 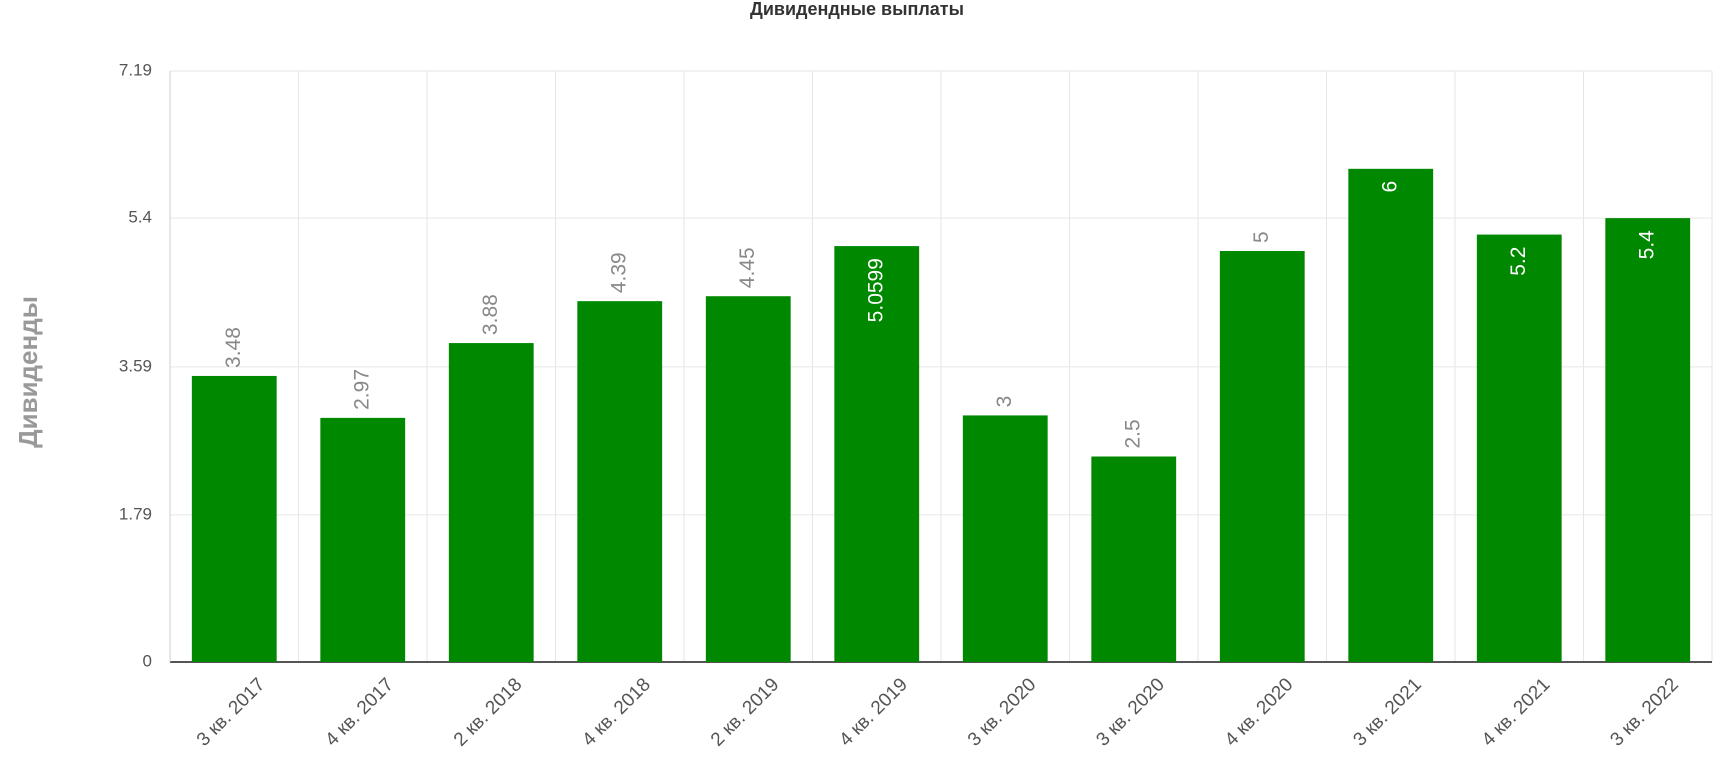 I want to click on data-label: 3.48, so click(x=233, y=347).